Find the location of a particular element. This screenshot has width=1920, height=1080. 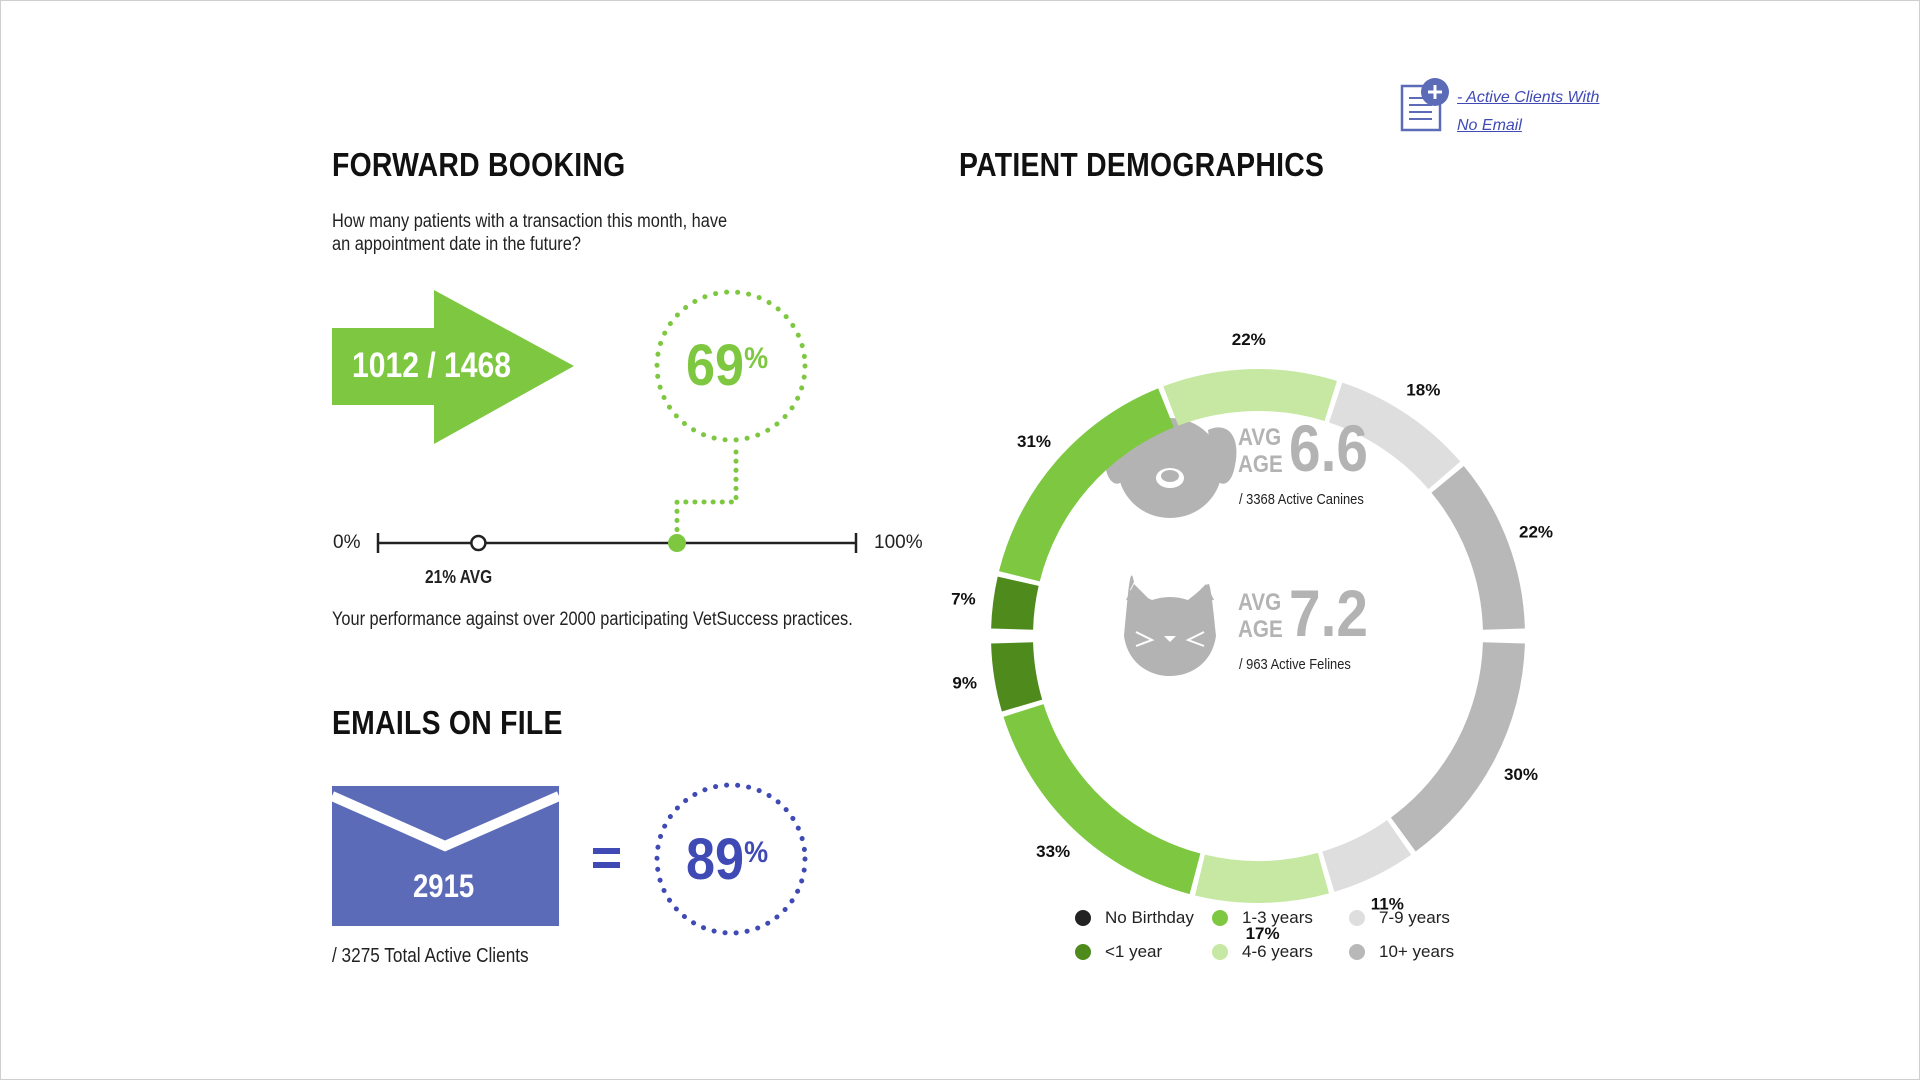

canine-segment-10-years is located at coordinates (1478, 547).